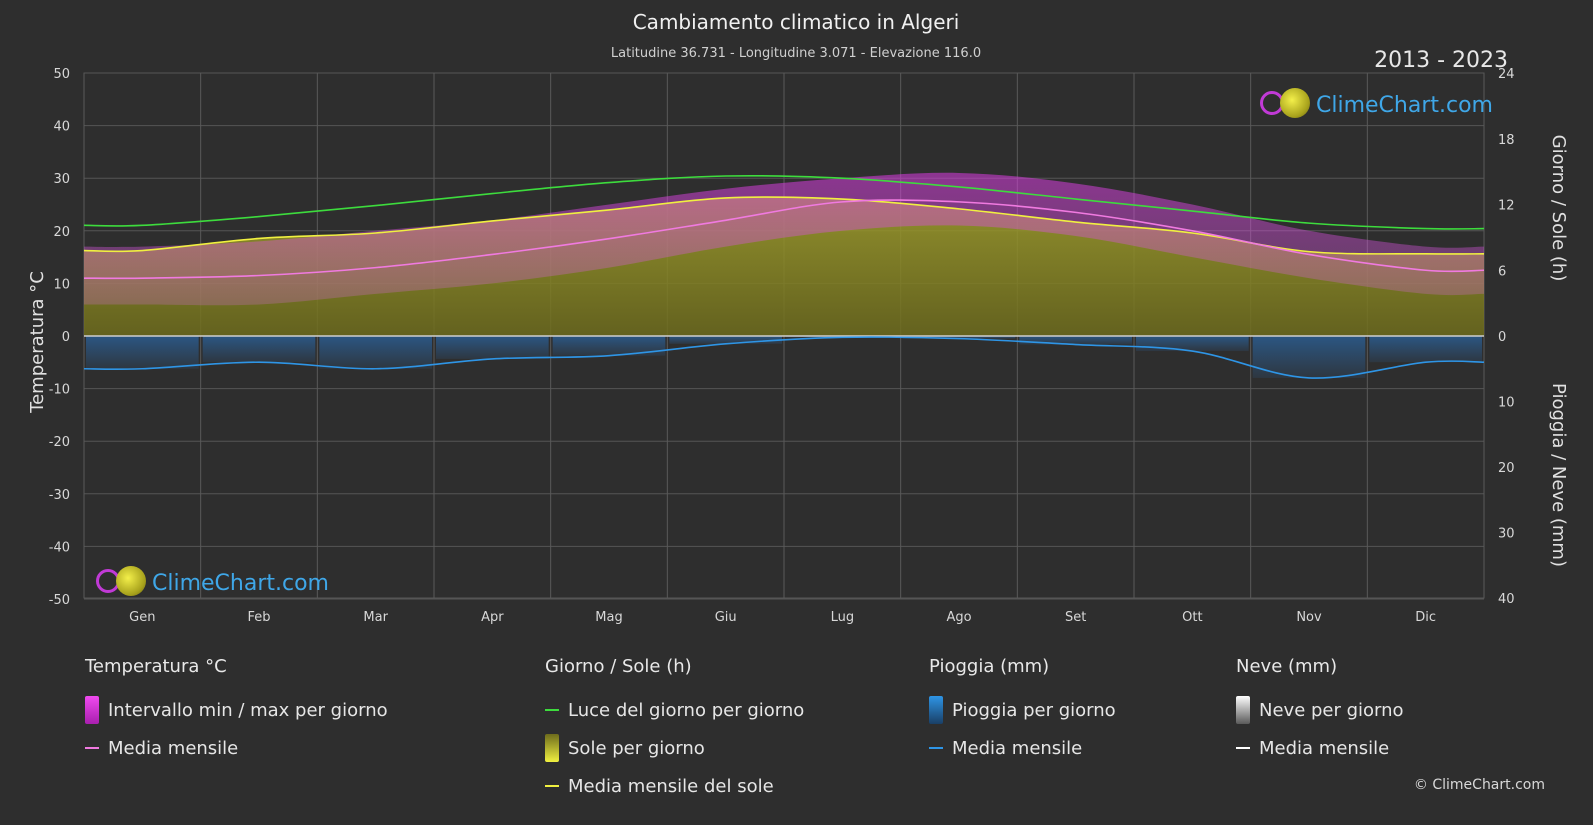 The height and width of the screenshot is (825, 1593). I want to click on x-month-tick-label: Feb, so click(258, 617).